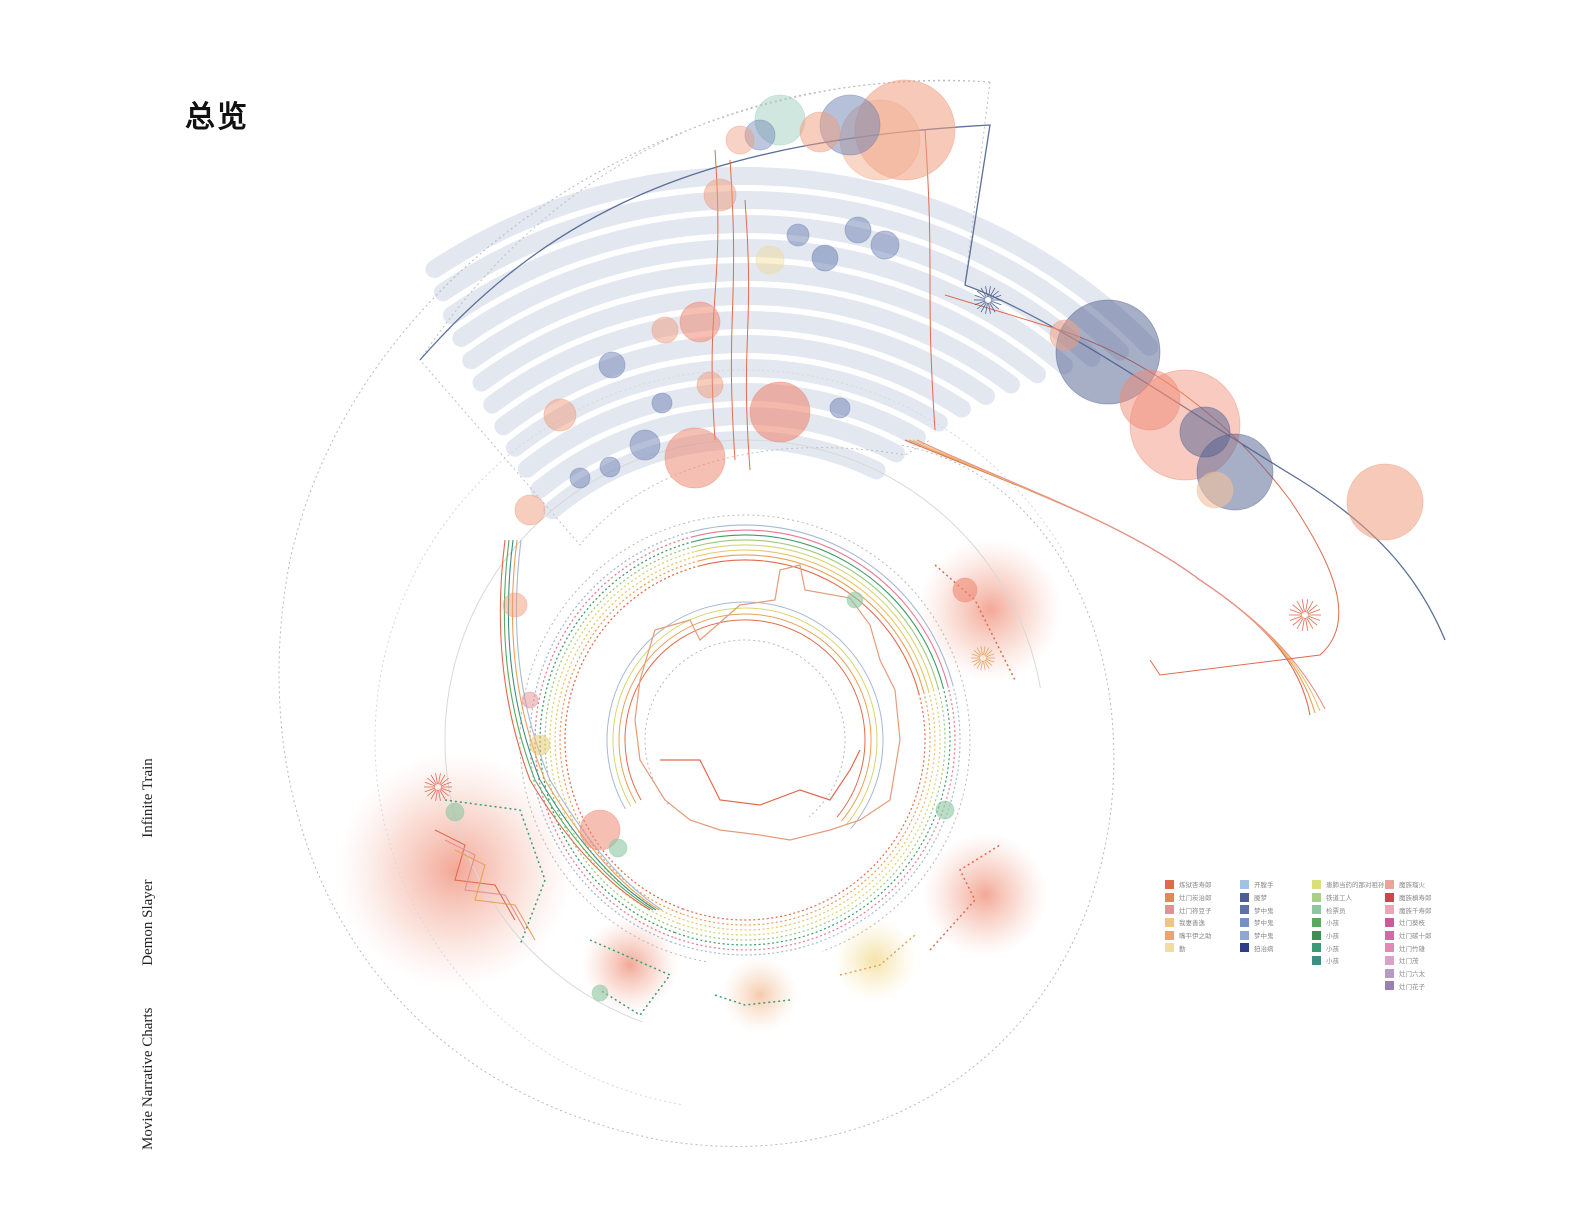  I want to click on legend-item: 灶门花子, so click(1408, 986).